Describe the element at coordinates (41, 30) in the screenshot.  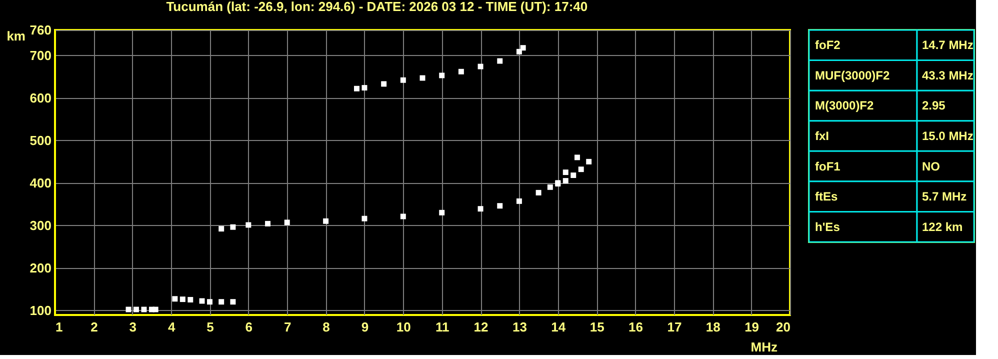
I see `y-tick-label: 760` at that location.